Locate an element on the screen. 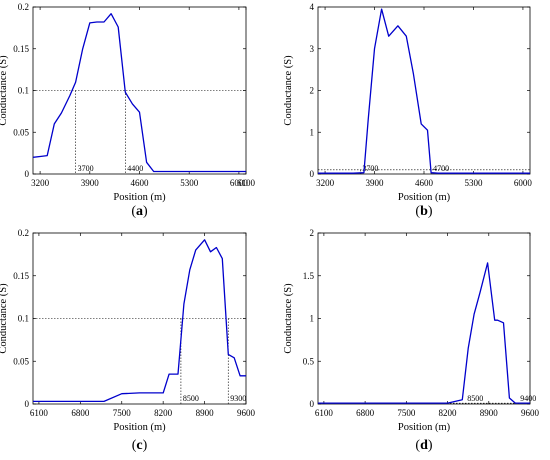 This screenshot has height=460, width=550. panel-caption: (d) is located at coordinates (423, 445).